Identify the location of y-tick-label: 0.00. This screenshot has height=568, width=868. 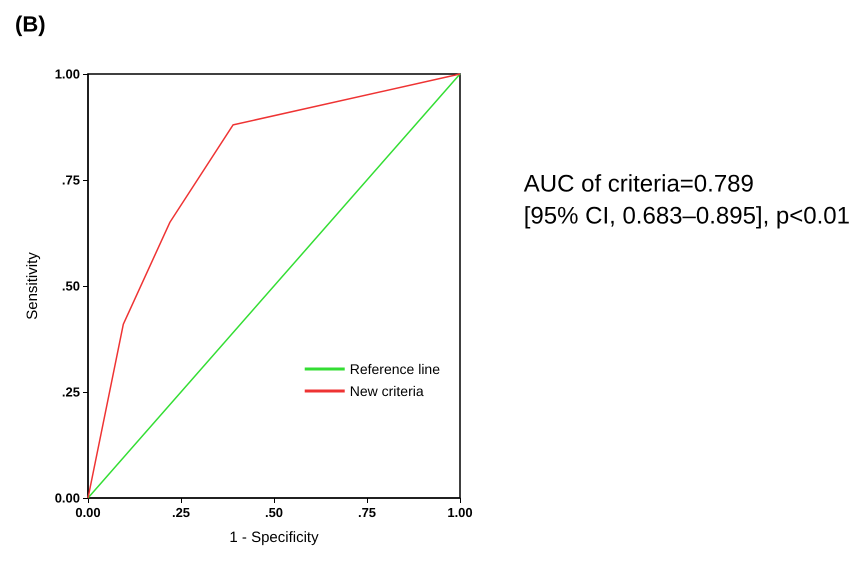
(67, 498).